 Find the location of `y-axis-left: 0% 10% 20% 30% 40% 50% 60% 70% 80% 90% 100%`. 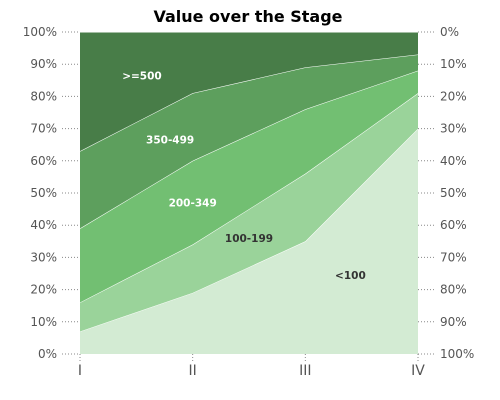

y-axis-left: 0% 10% 20% 30% 40% 50% 60% 70% 80% 90% 100% is located at coordinates (40, 193).